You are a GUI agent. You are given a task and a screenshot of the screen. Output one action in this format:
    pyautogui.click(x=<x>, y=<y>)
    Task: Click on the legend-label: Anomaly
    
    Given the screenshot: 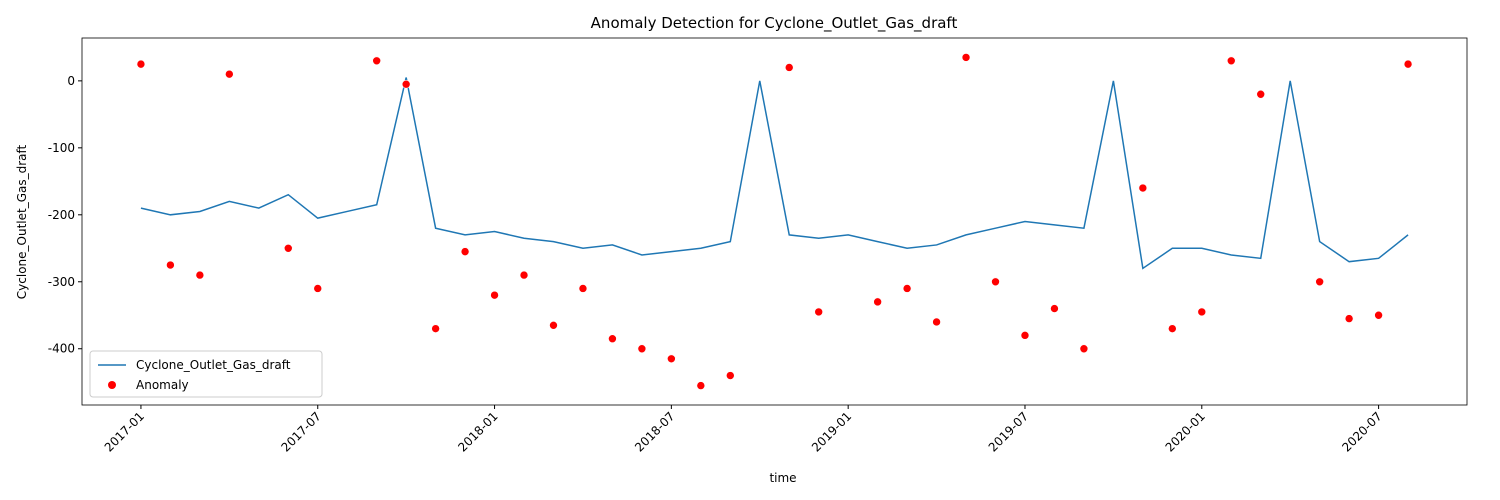 What is the action you would take?
    pyautogui.click(x=162, y=385)
    